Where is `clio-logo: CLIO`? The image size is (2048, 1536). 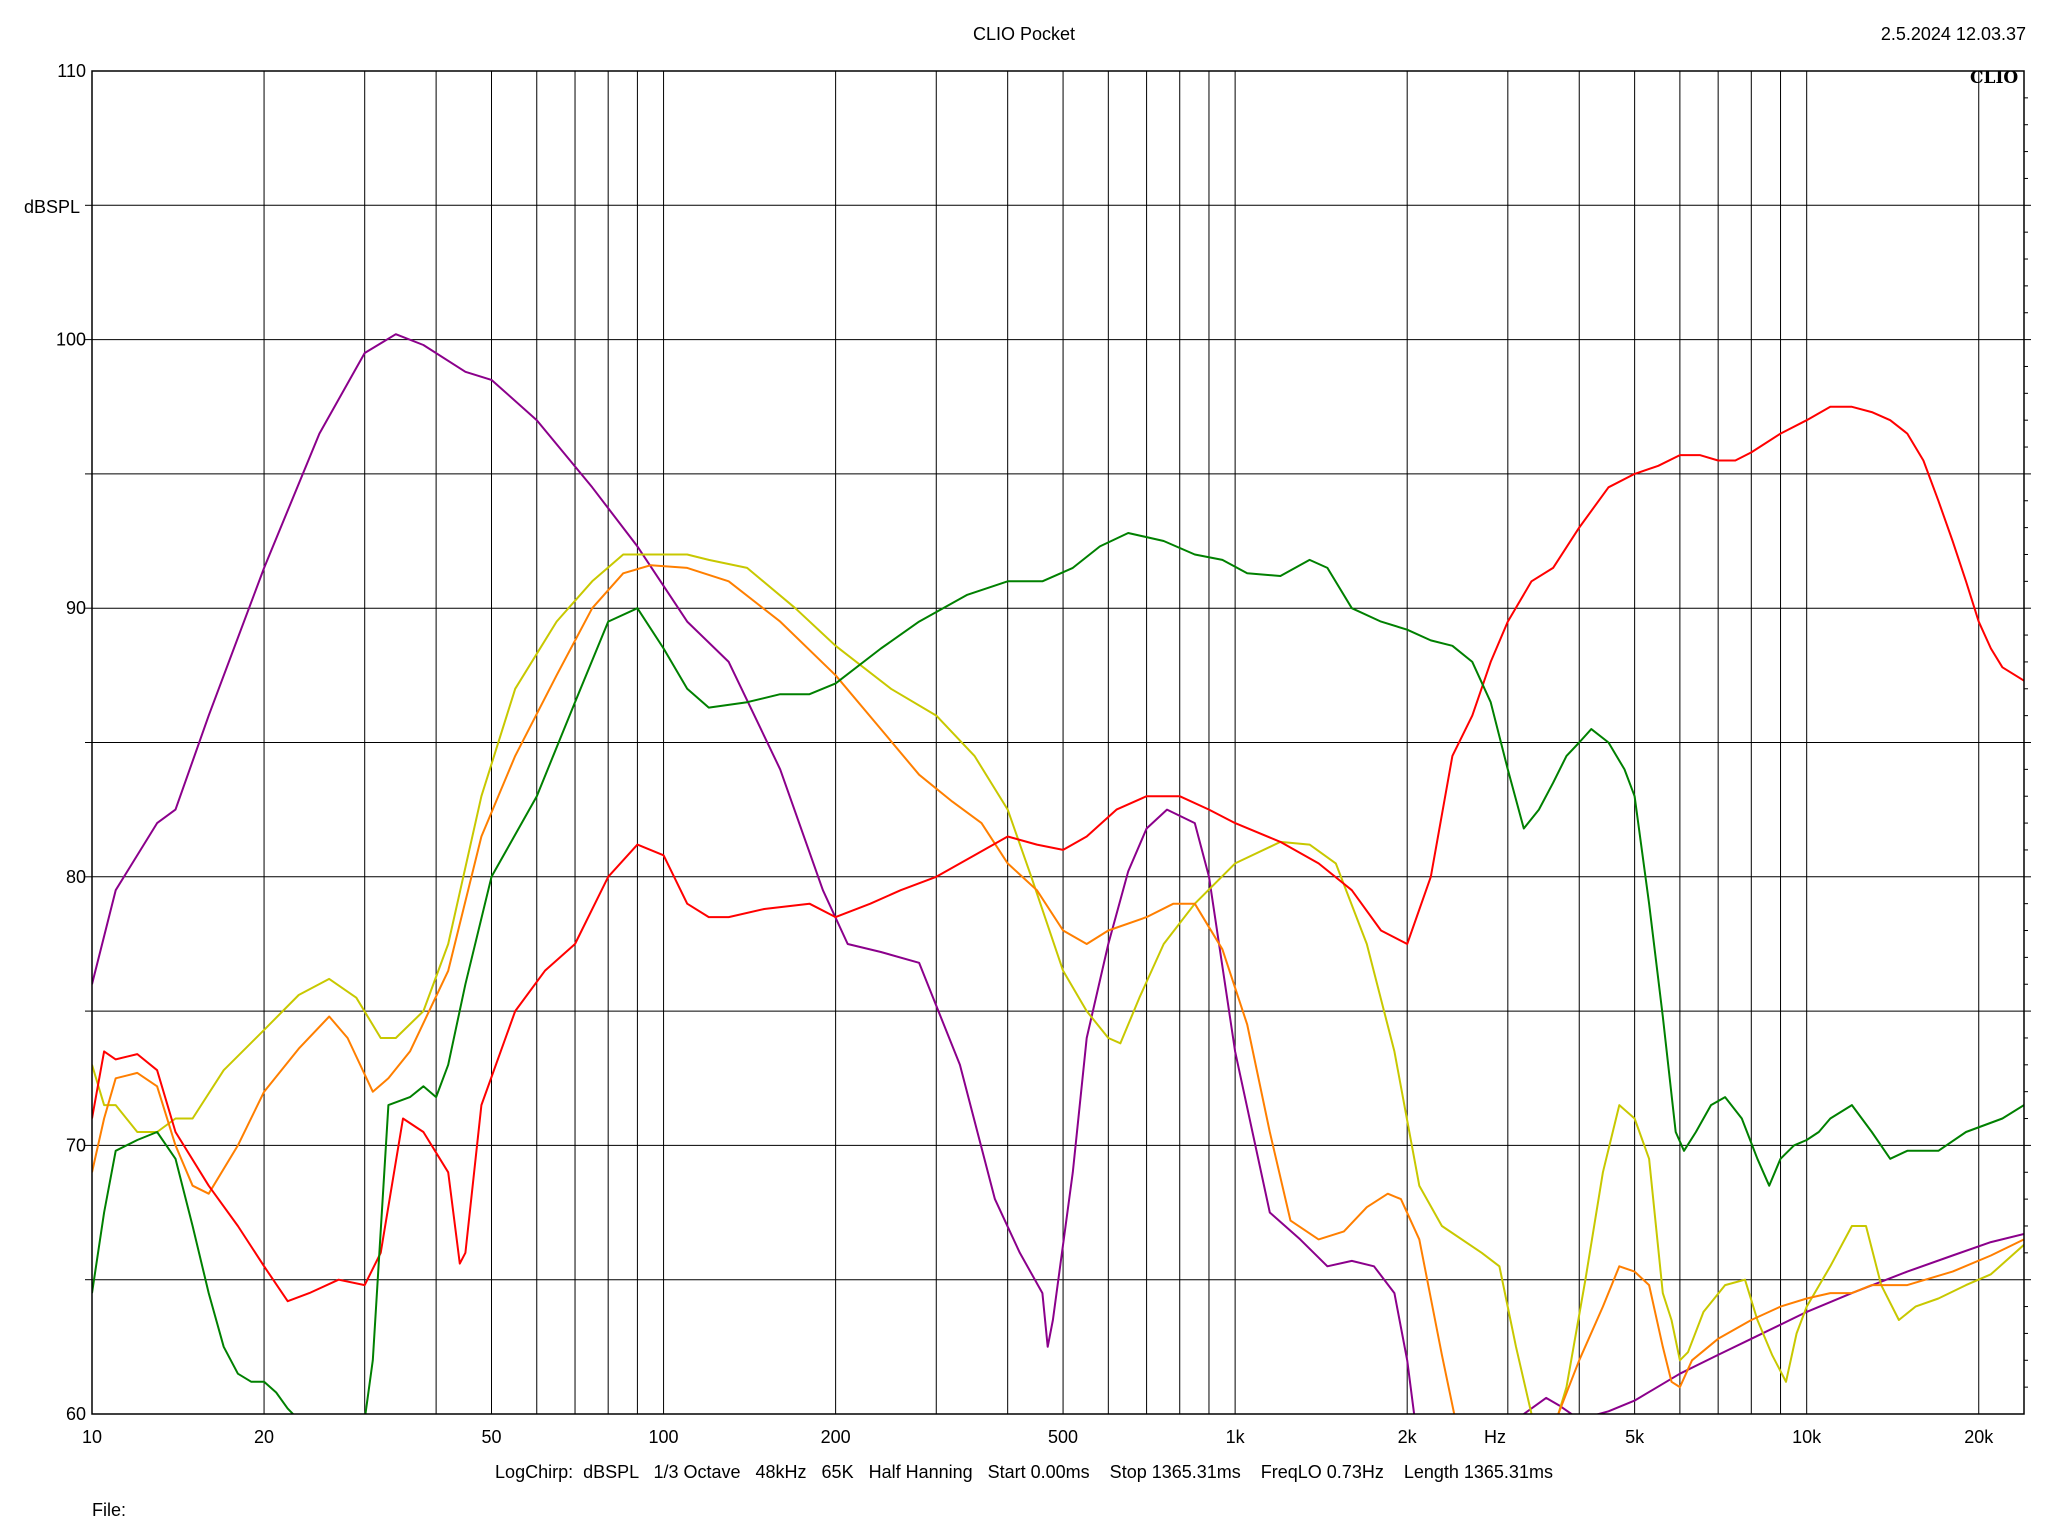
clio-logo: CLIO is located at coordinates (1994, 78).